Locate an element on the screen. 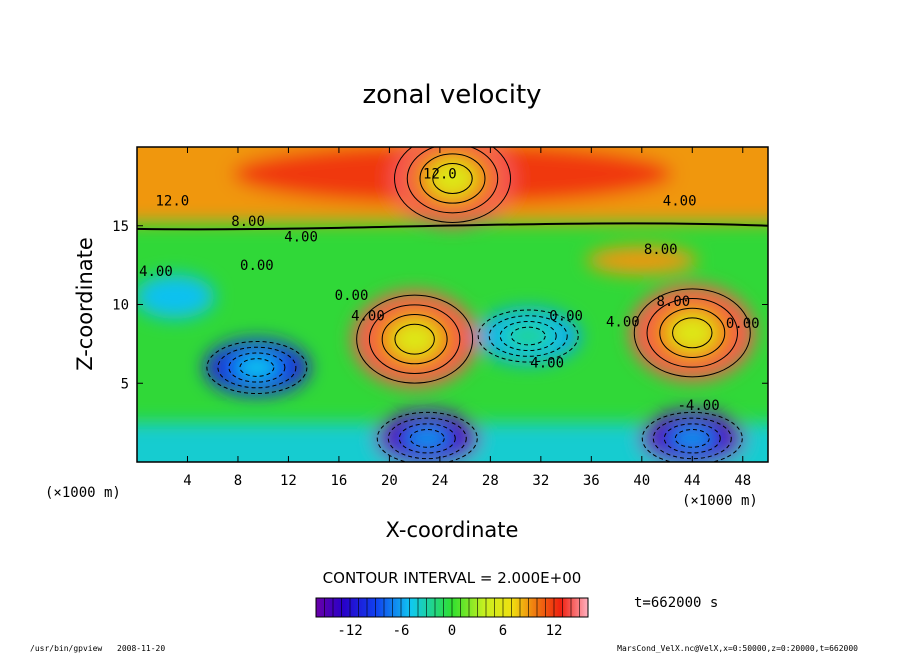 This screenshot has width=904, height=654. y-tick-label: 15 is located at coordinates (120, 227).